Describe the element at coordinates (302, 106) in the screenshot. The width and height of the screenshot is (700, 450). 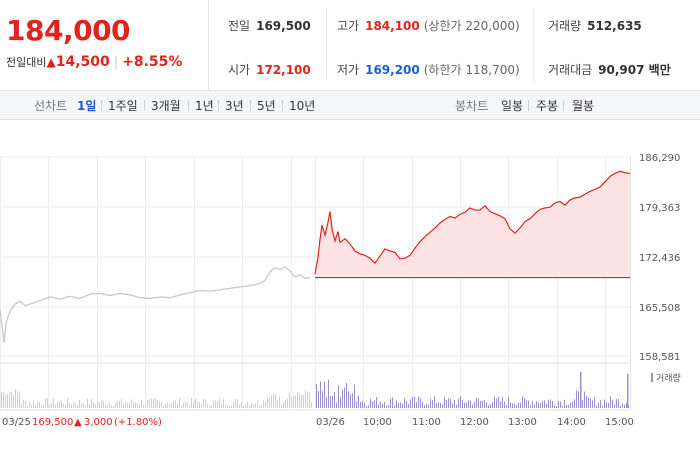
I see `tab-10year: 10년` at that location.